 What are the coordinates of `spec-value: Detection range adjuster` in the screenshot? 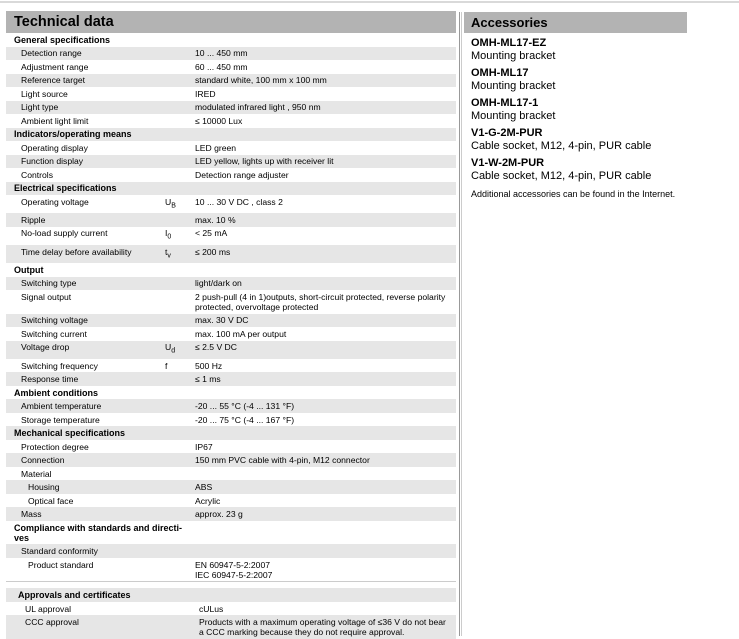 It's located at (242, 174).